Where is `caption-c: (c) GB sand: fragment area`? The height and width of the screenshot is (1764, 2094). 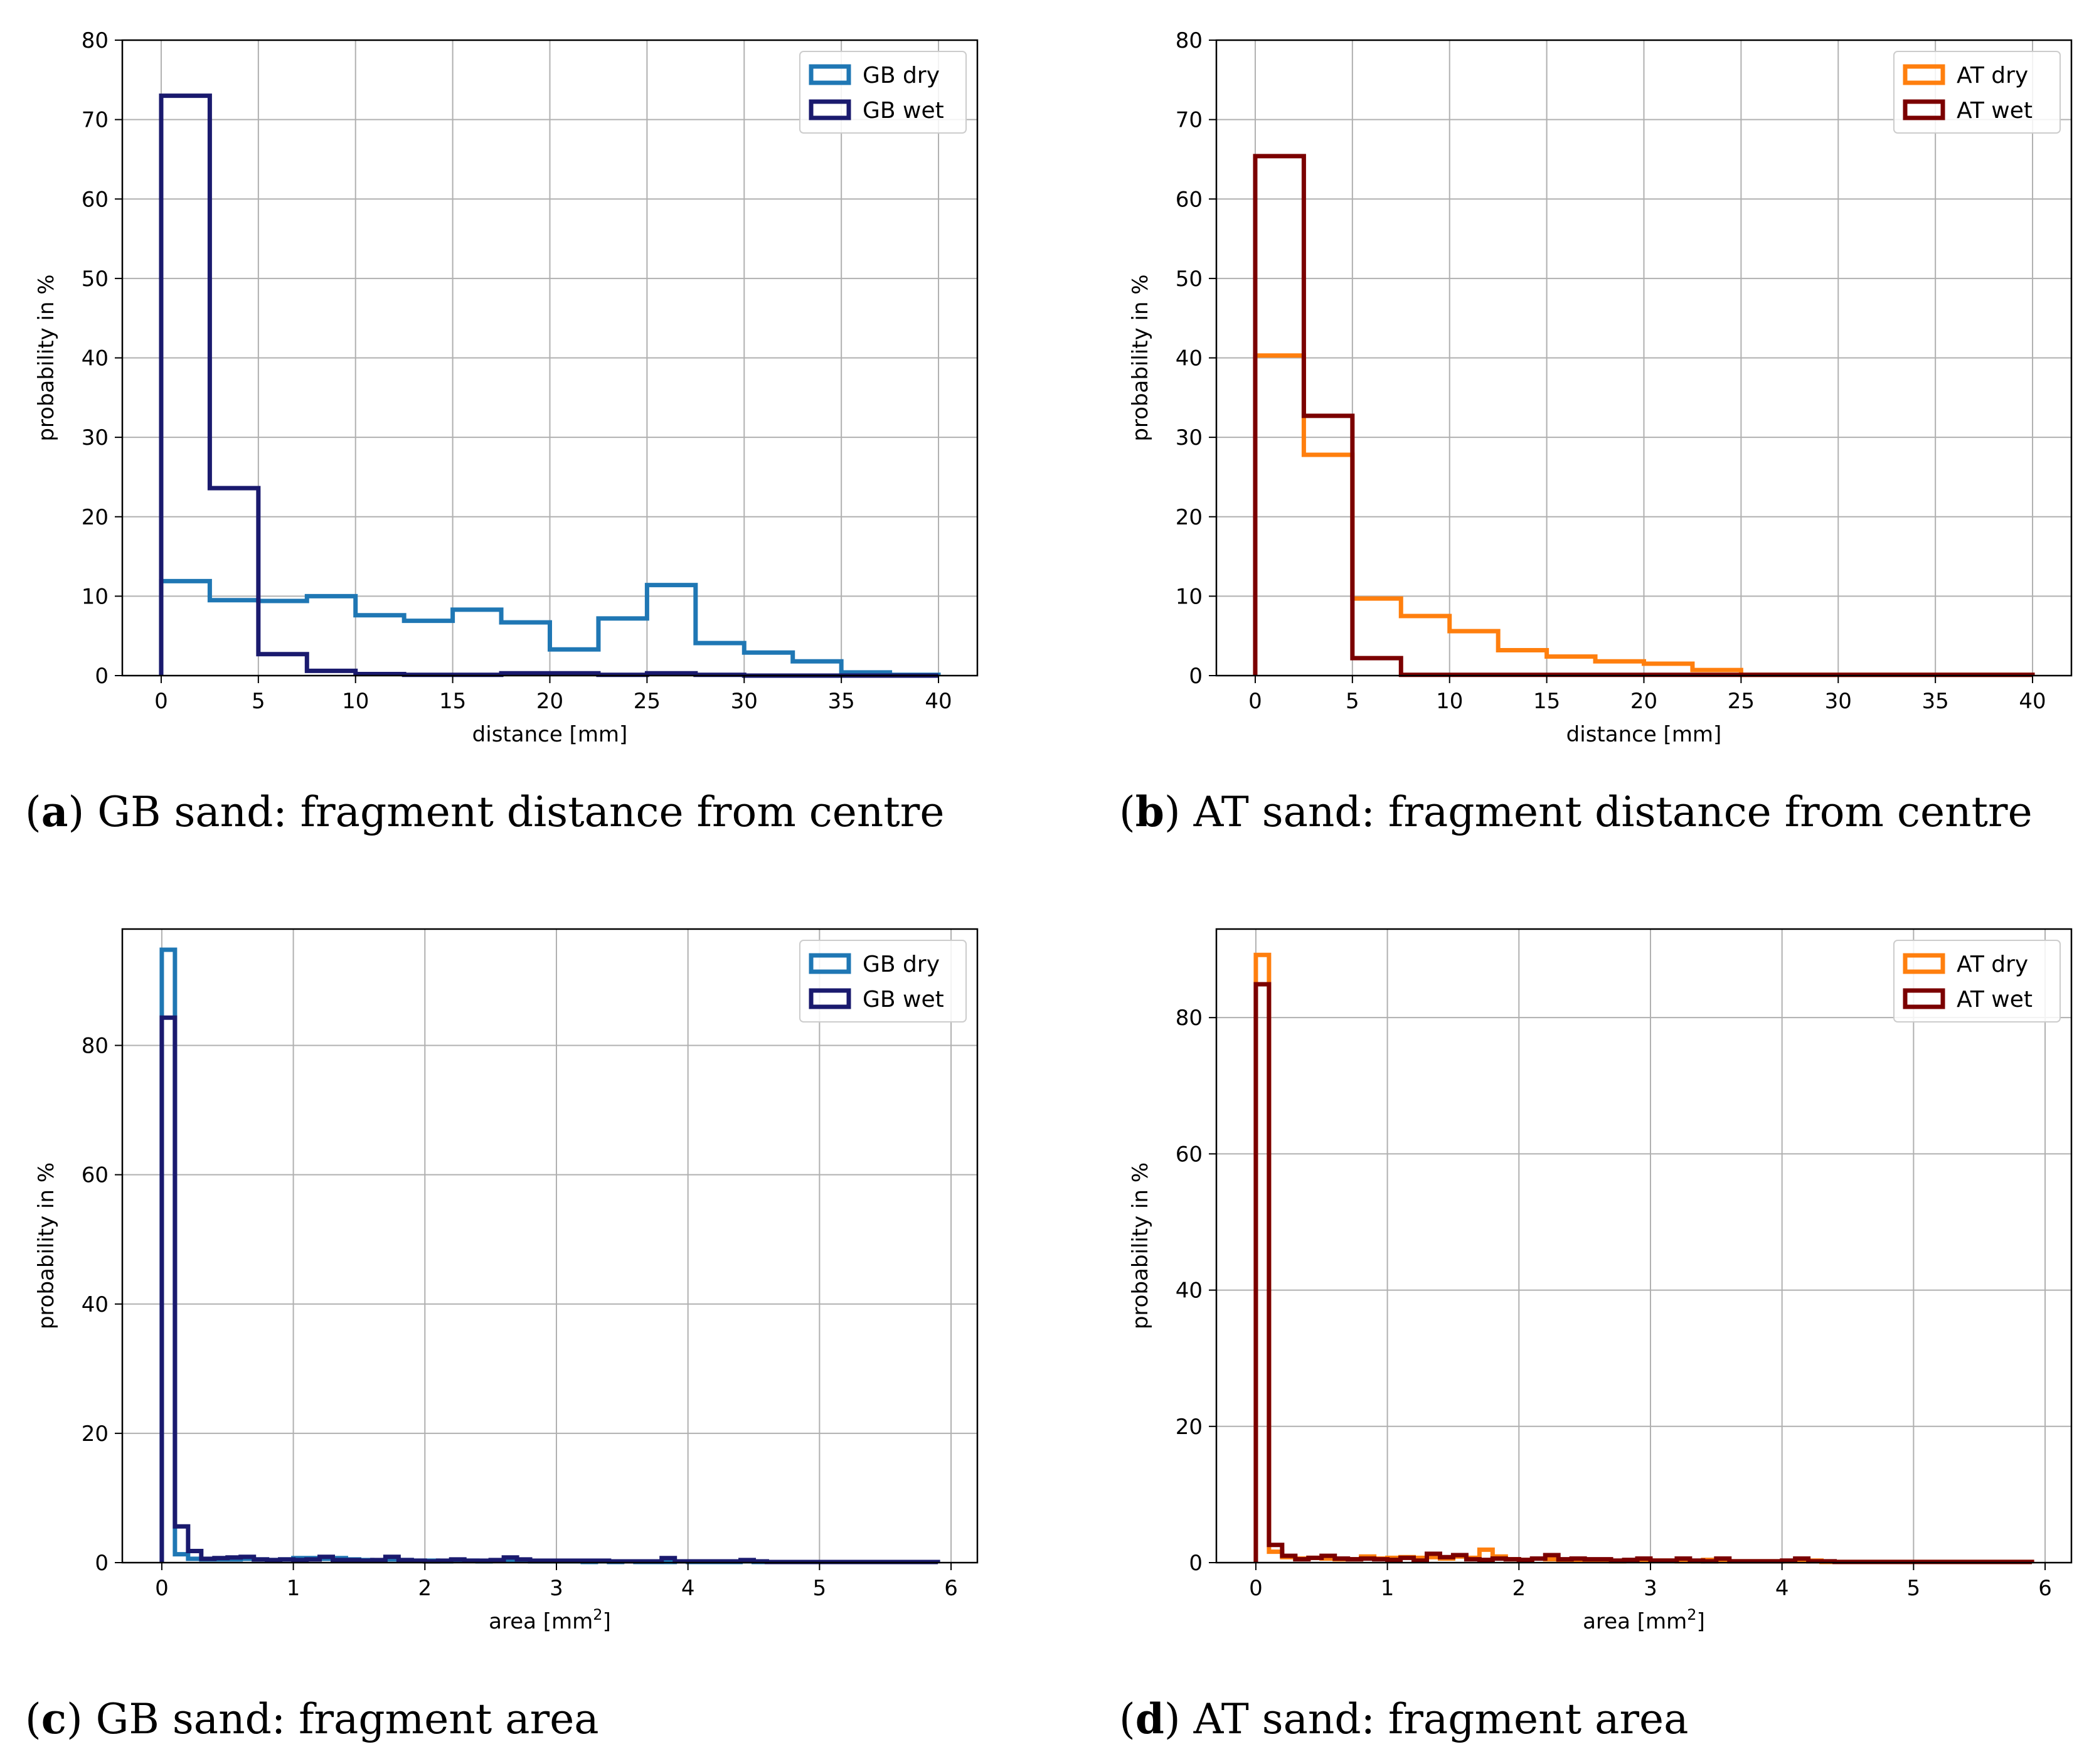 caption-c: (c) GB sand: fragment area is located at coordinates (312, 1718).